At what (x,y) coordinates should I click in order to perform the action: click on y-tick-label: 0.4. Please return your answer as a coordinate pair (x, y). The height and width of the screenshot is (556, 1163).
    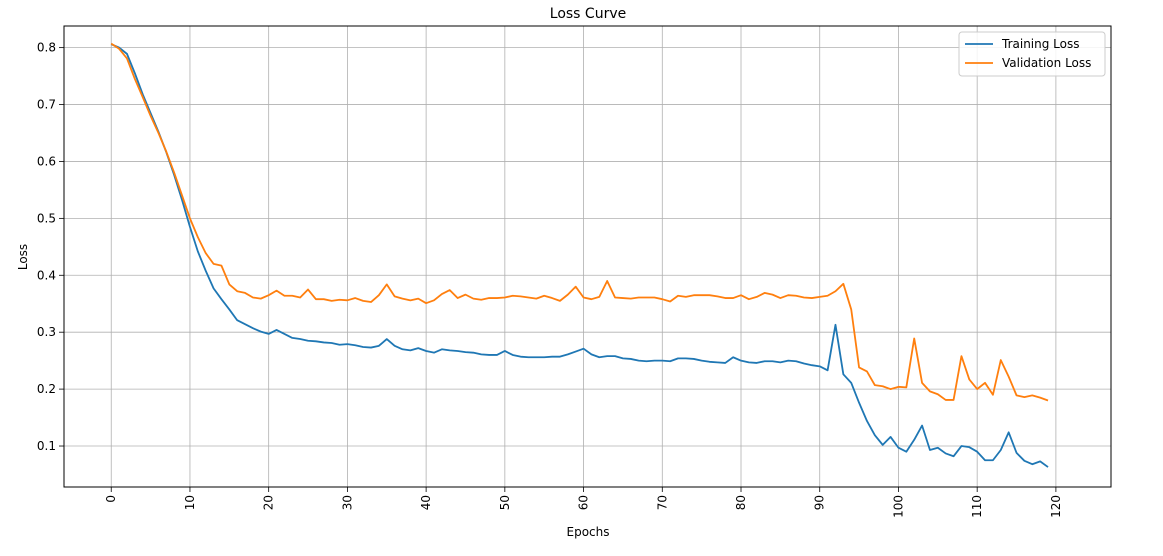
    Looking at the image, I should click on (46, 275).